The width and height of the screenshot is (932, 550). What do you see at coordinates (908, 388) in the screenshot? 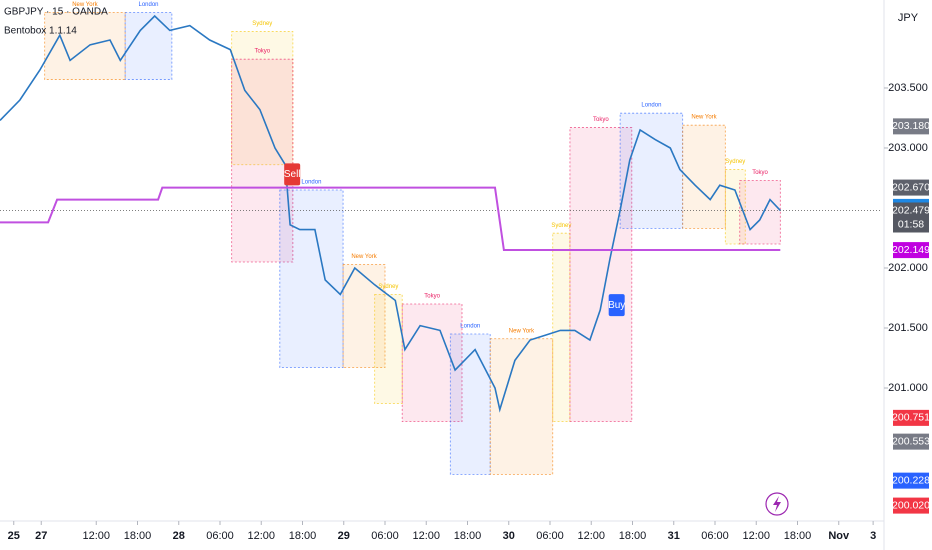
I see `y-tick-label: 201.000` at bounding box center [908, 388].